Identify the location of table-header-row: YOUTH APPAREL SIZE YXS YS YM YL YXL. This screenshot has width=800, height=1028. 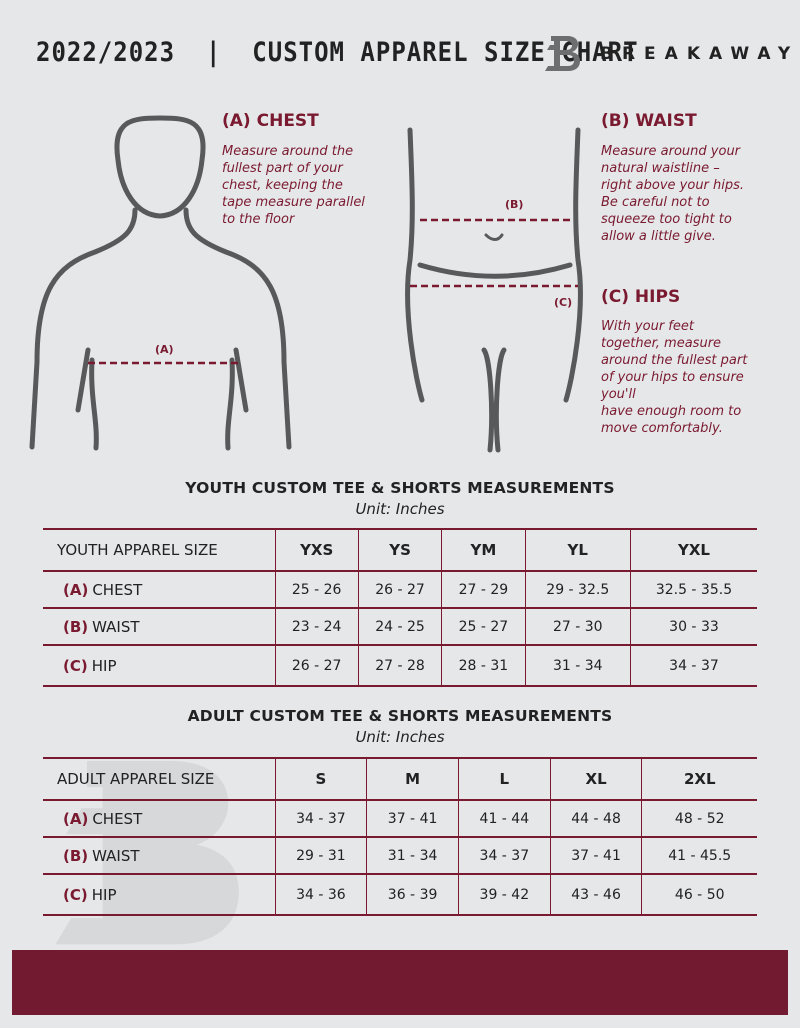
(400, 550).